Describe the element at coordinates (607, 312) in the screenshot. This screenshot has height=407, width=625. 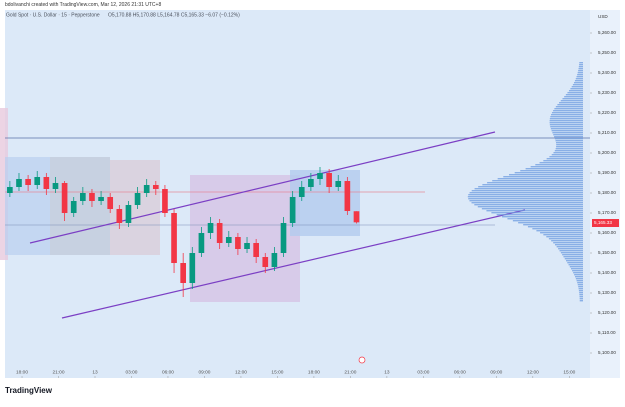
I see `y-tick-label: 5,120.00` at that location.